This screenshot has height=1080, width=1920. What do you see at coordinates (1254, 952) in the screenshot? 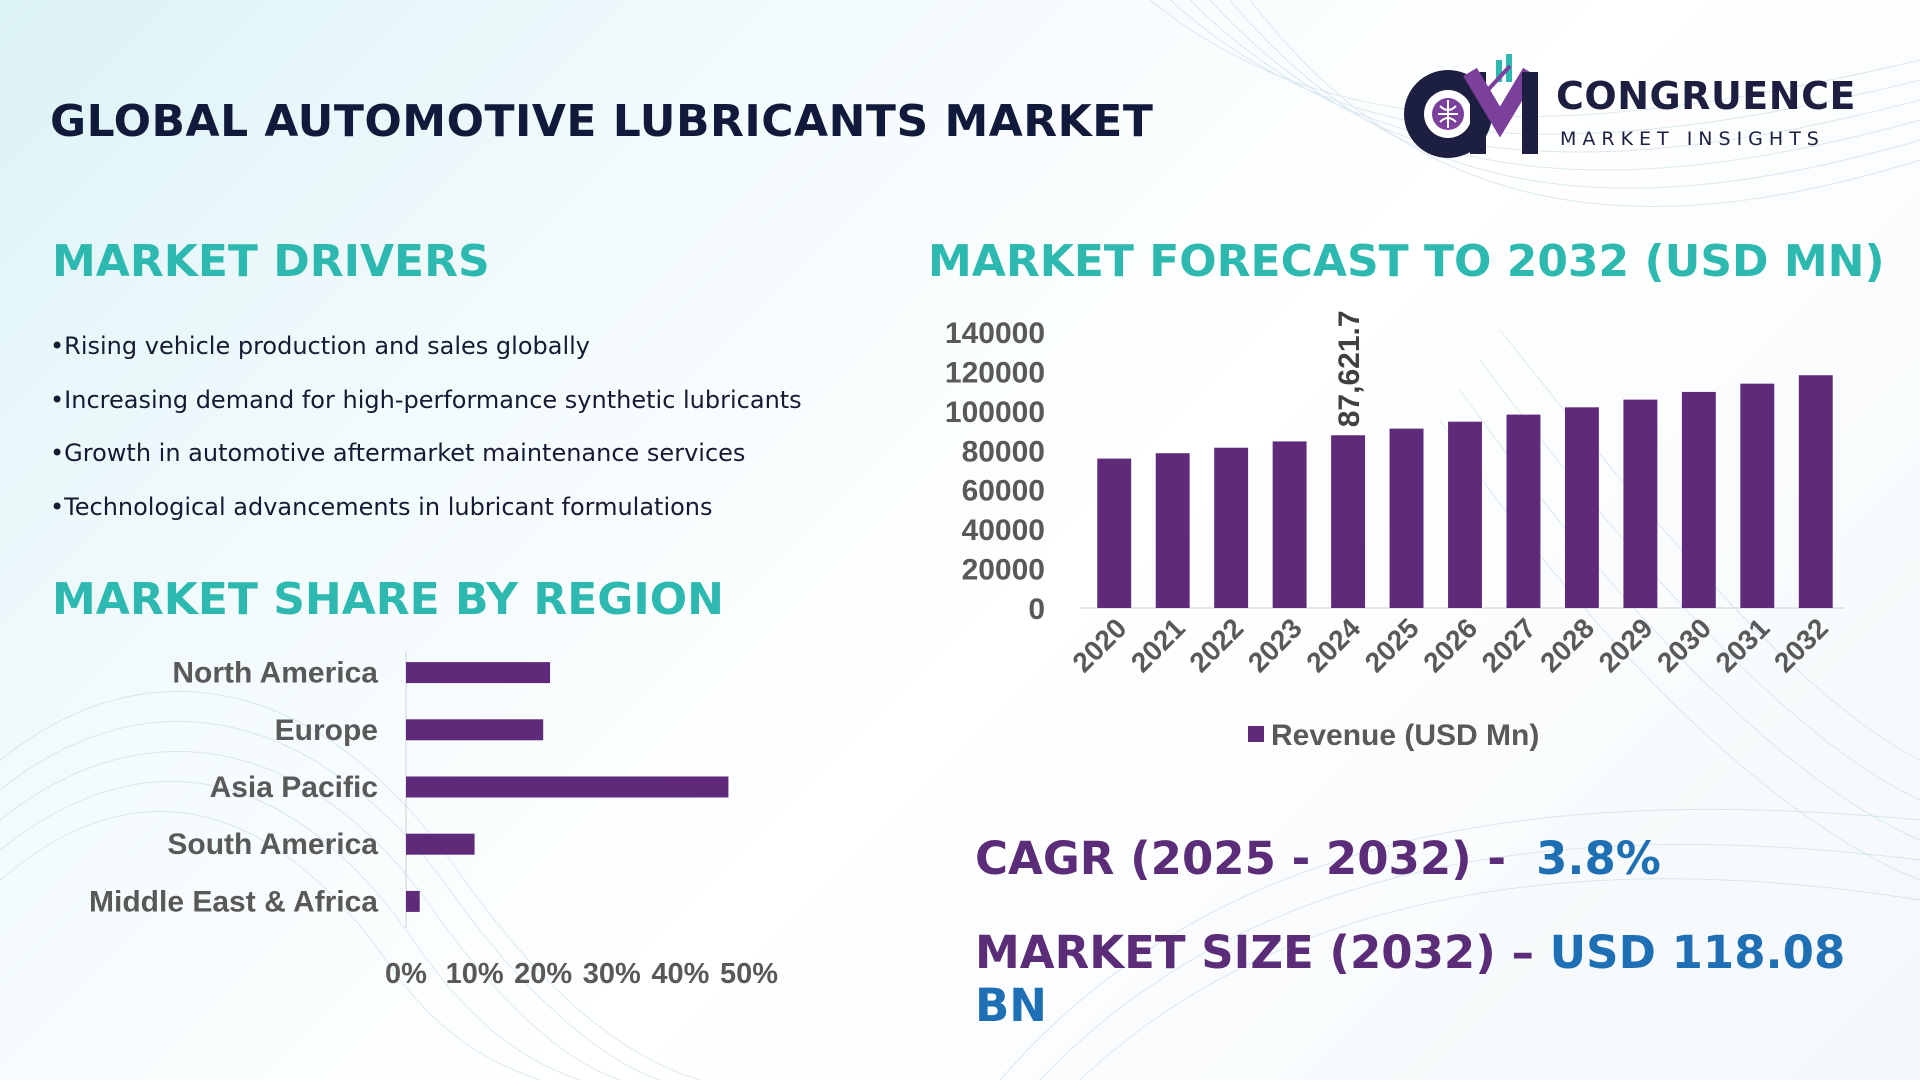
I see `market-size-label: MARKET SIZE (2032) –` at bounding box center [1254, 952].